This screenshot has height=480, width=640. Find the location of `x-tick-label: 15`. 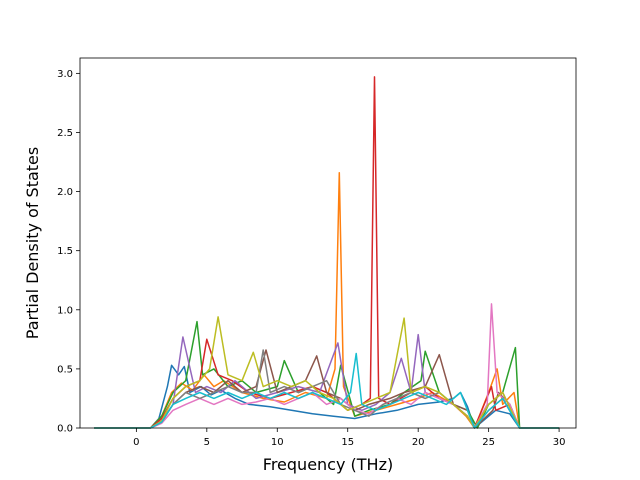

x-tick-label: 15 is located at coordinates (347, 442).